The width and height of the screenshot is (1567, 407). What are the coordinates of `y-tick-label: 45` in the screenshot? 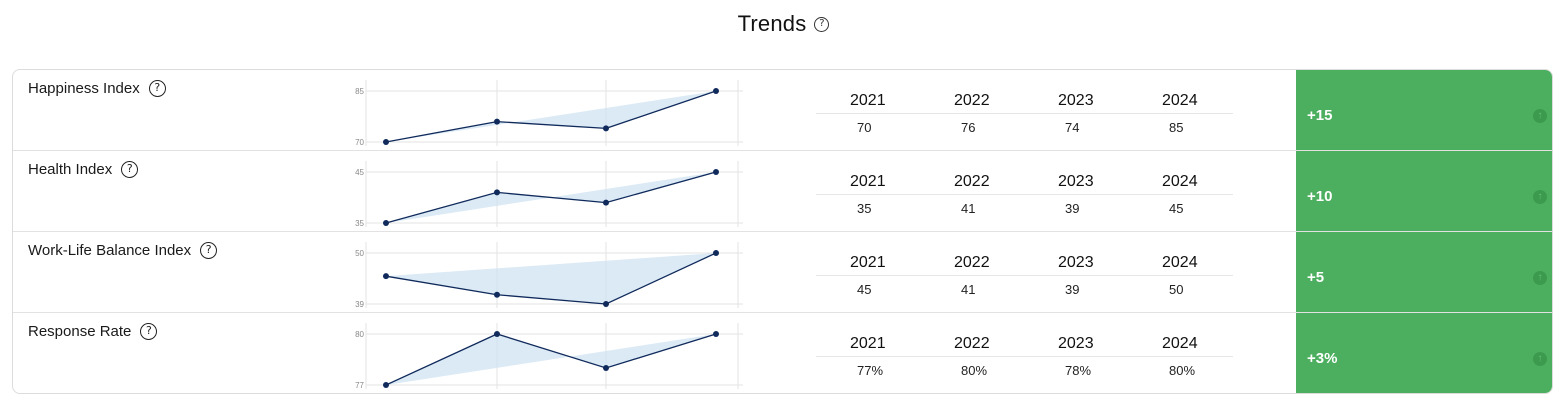 It's located at (359, 172).